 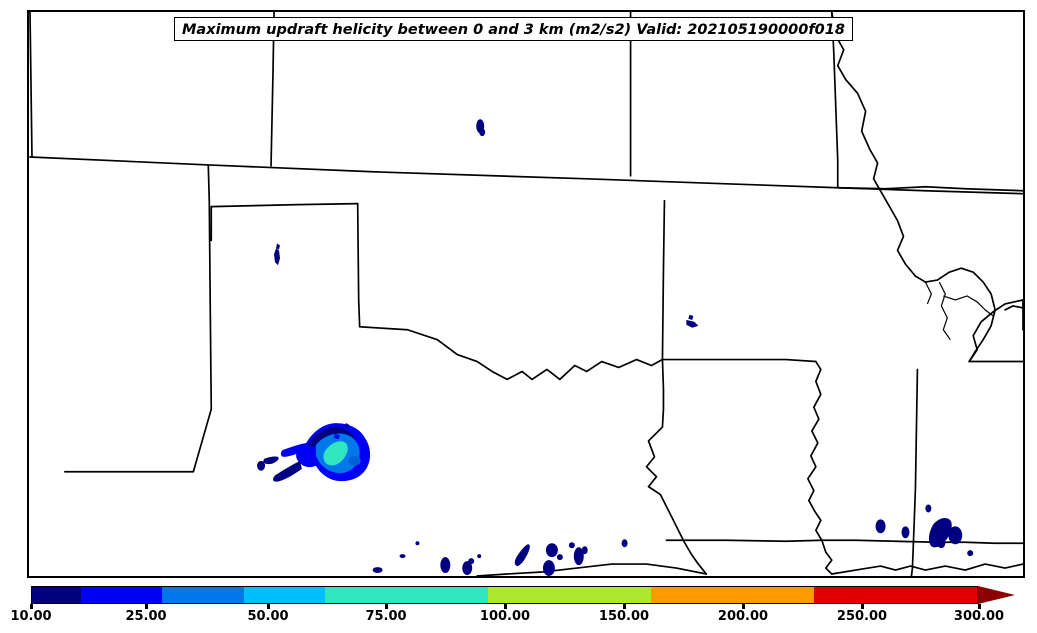 What do you see at coordinates (505, 616) in the screenshot?
I see `colorbar-label-4: 100.00` at bounding box center [505, 616].